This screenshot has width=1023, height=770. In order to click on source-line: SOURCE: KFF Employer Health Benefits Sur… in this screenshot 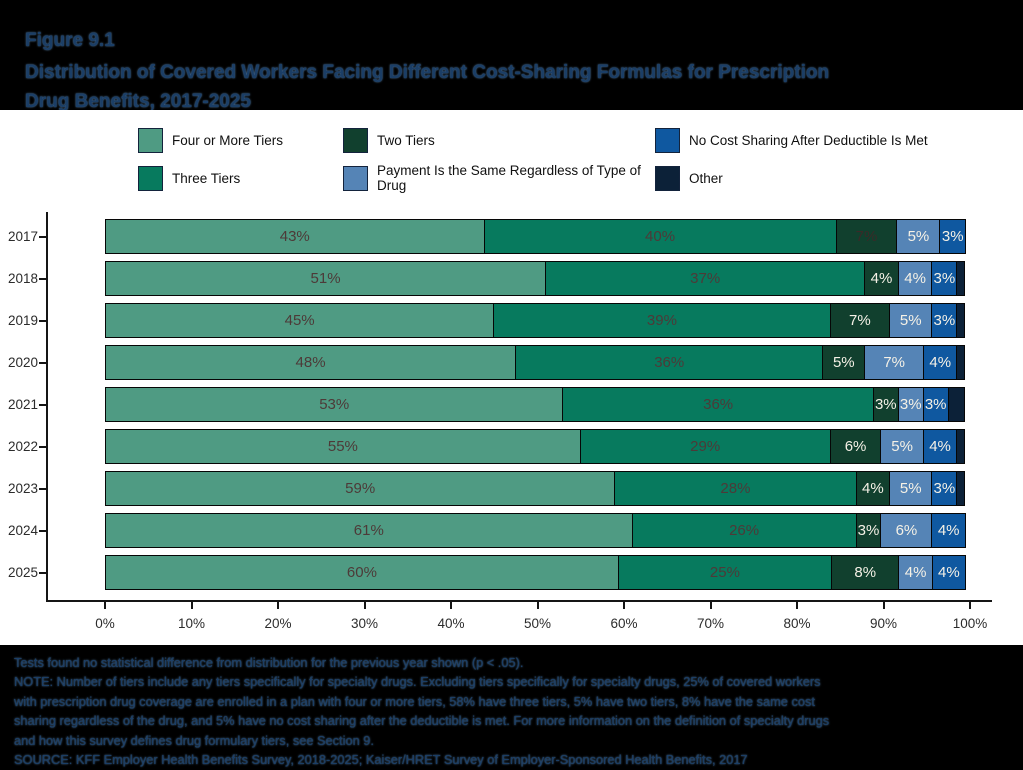, I will do `click(381, 760)`.